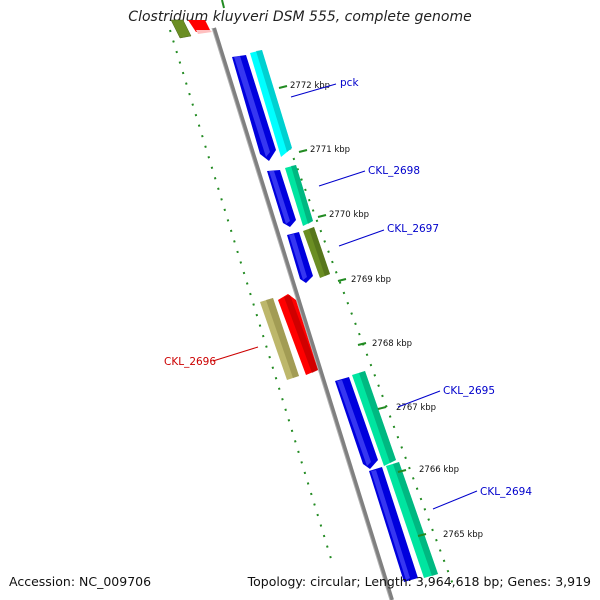 Image resolution: width=600 pixels, height=600 pixels. What do you see at coordinates (80, 581) in the screenshot?
I see `accession-text: Accession: NC_009706` at bounding box center [80, 581].